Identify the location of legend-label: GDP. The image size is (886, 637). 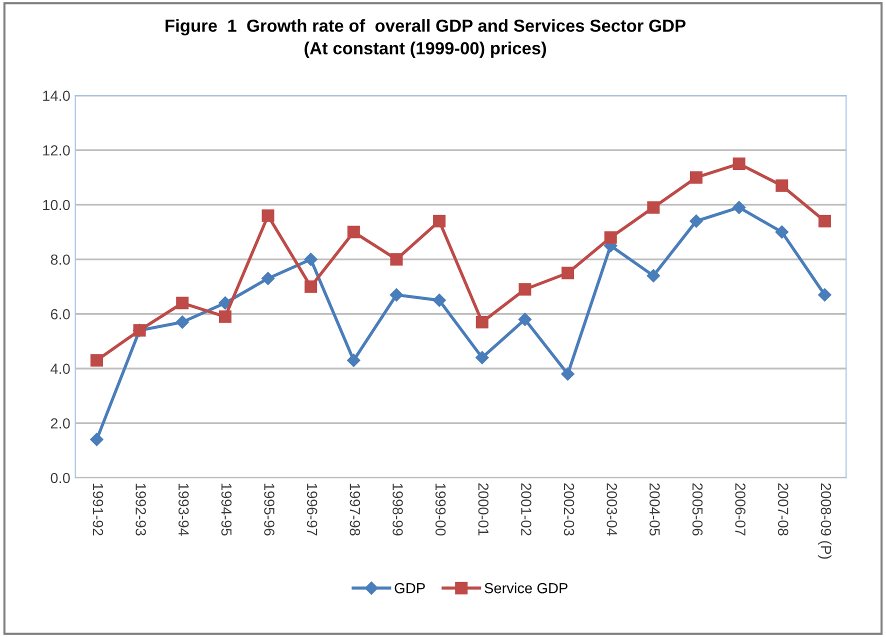
(409, 588).